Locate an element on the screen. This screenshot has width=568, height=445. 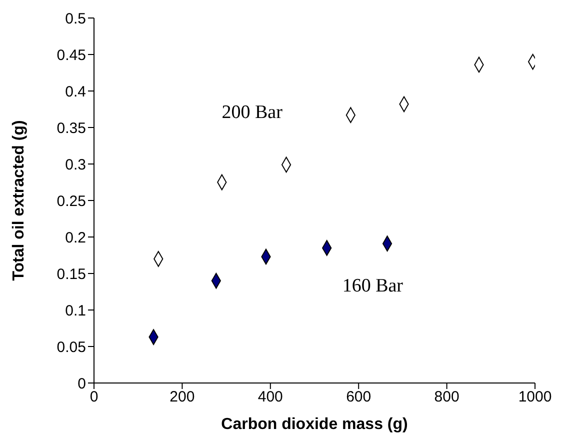
y-tick-label: 0.1 is located at coordinates (75, 311).